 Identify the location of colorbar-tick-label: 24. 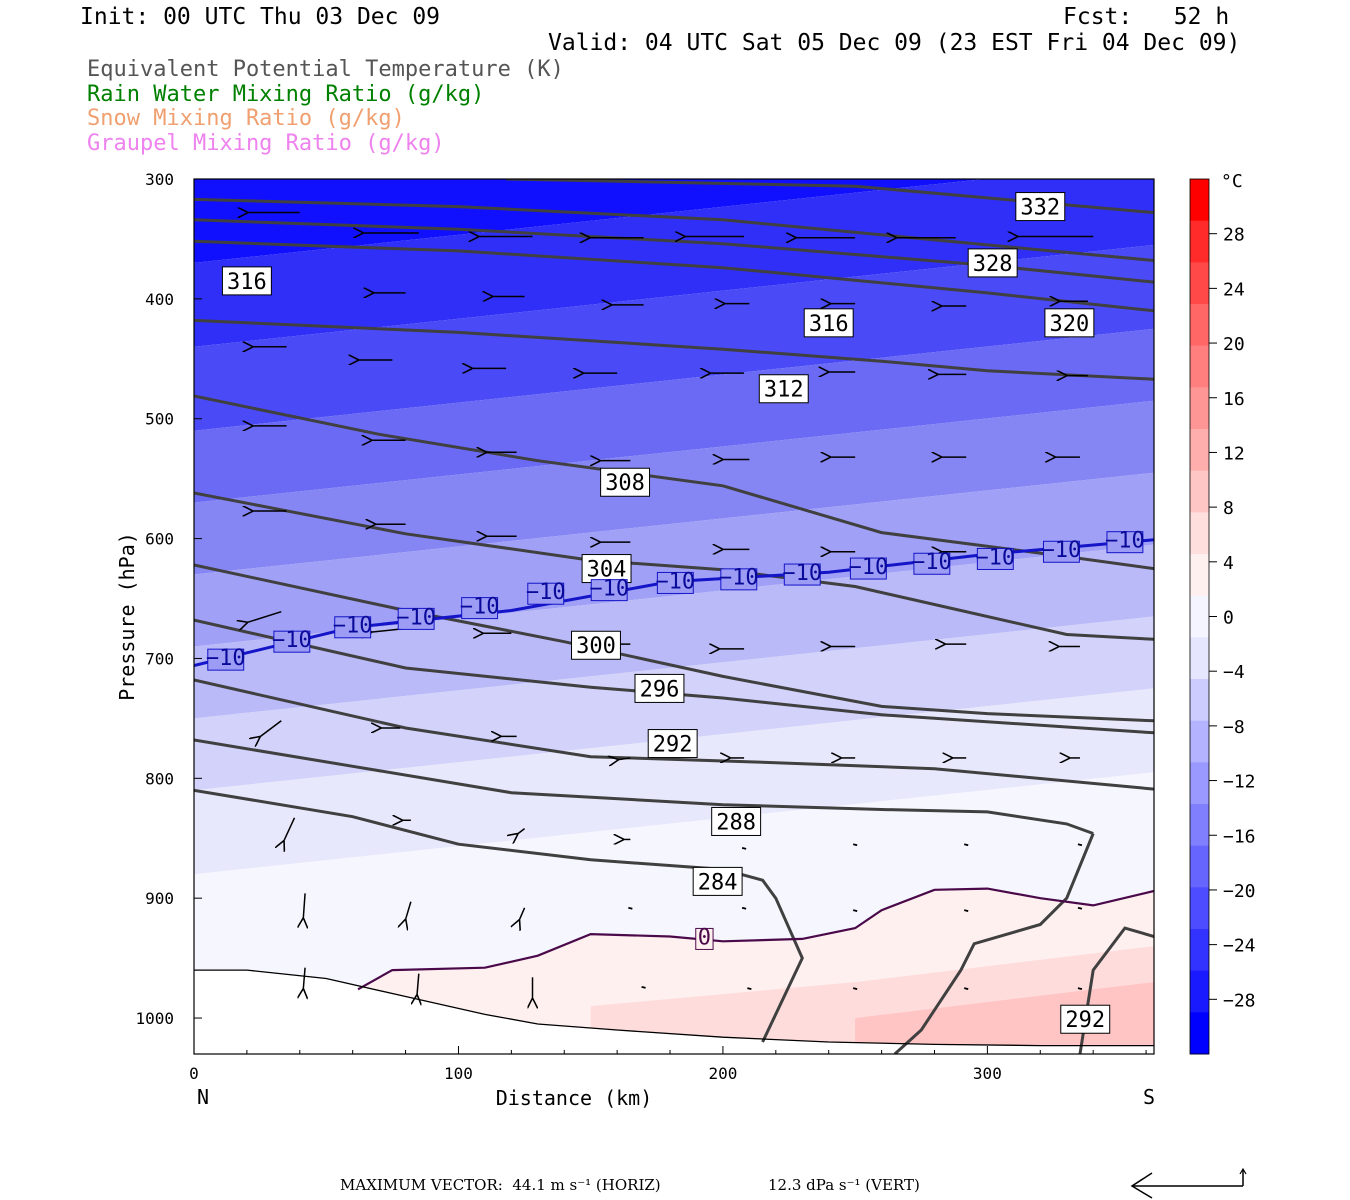
(1234, 289).